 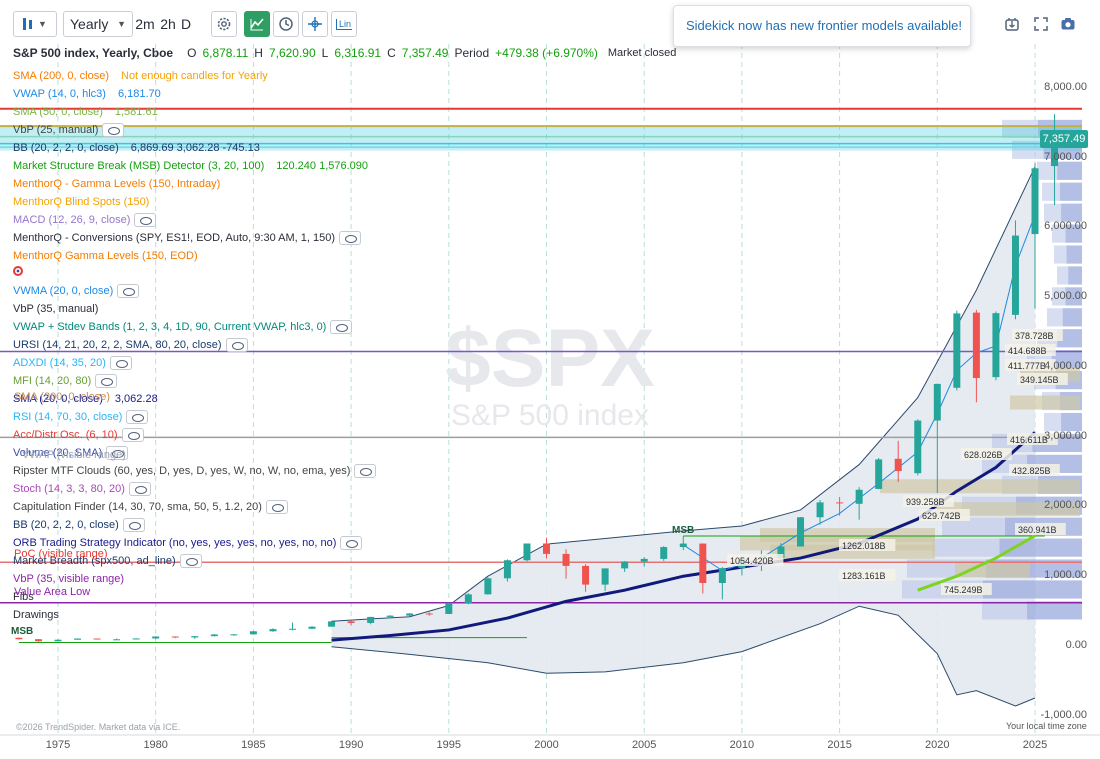 I want to click on interval-d-button: D, so click(x=186, y=24).